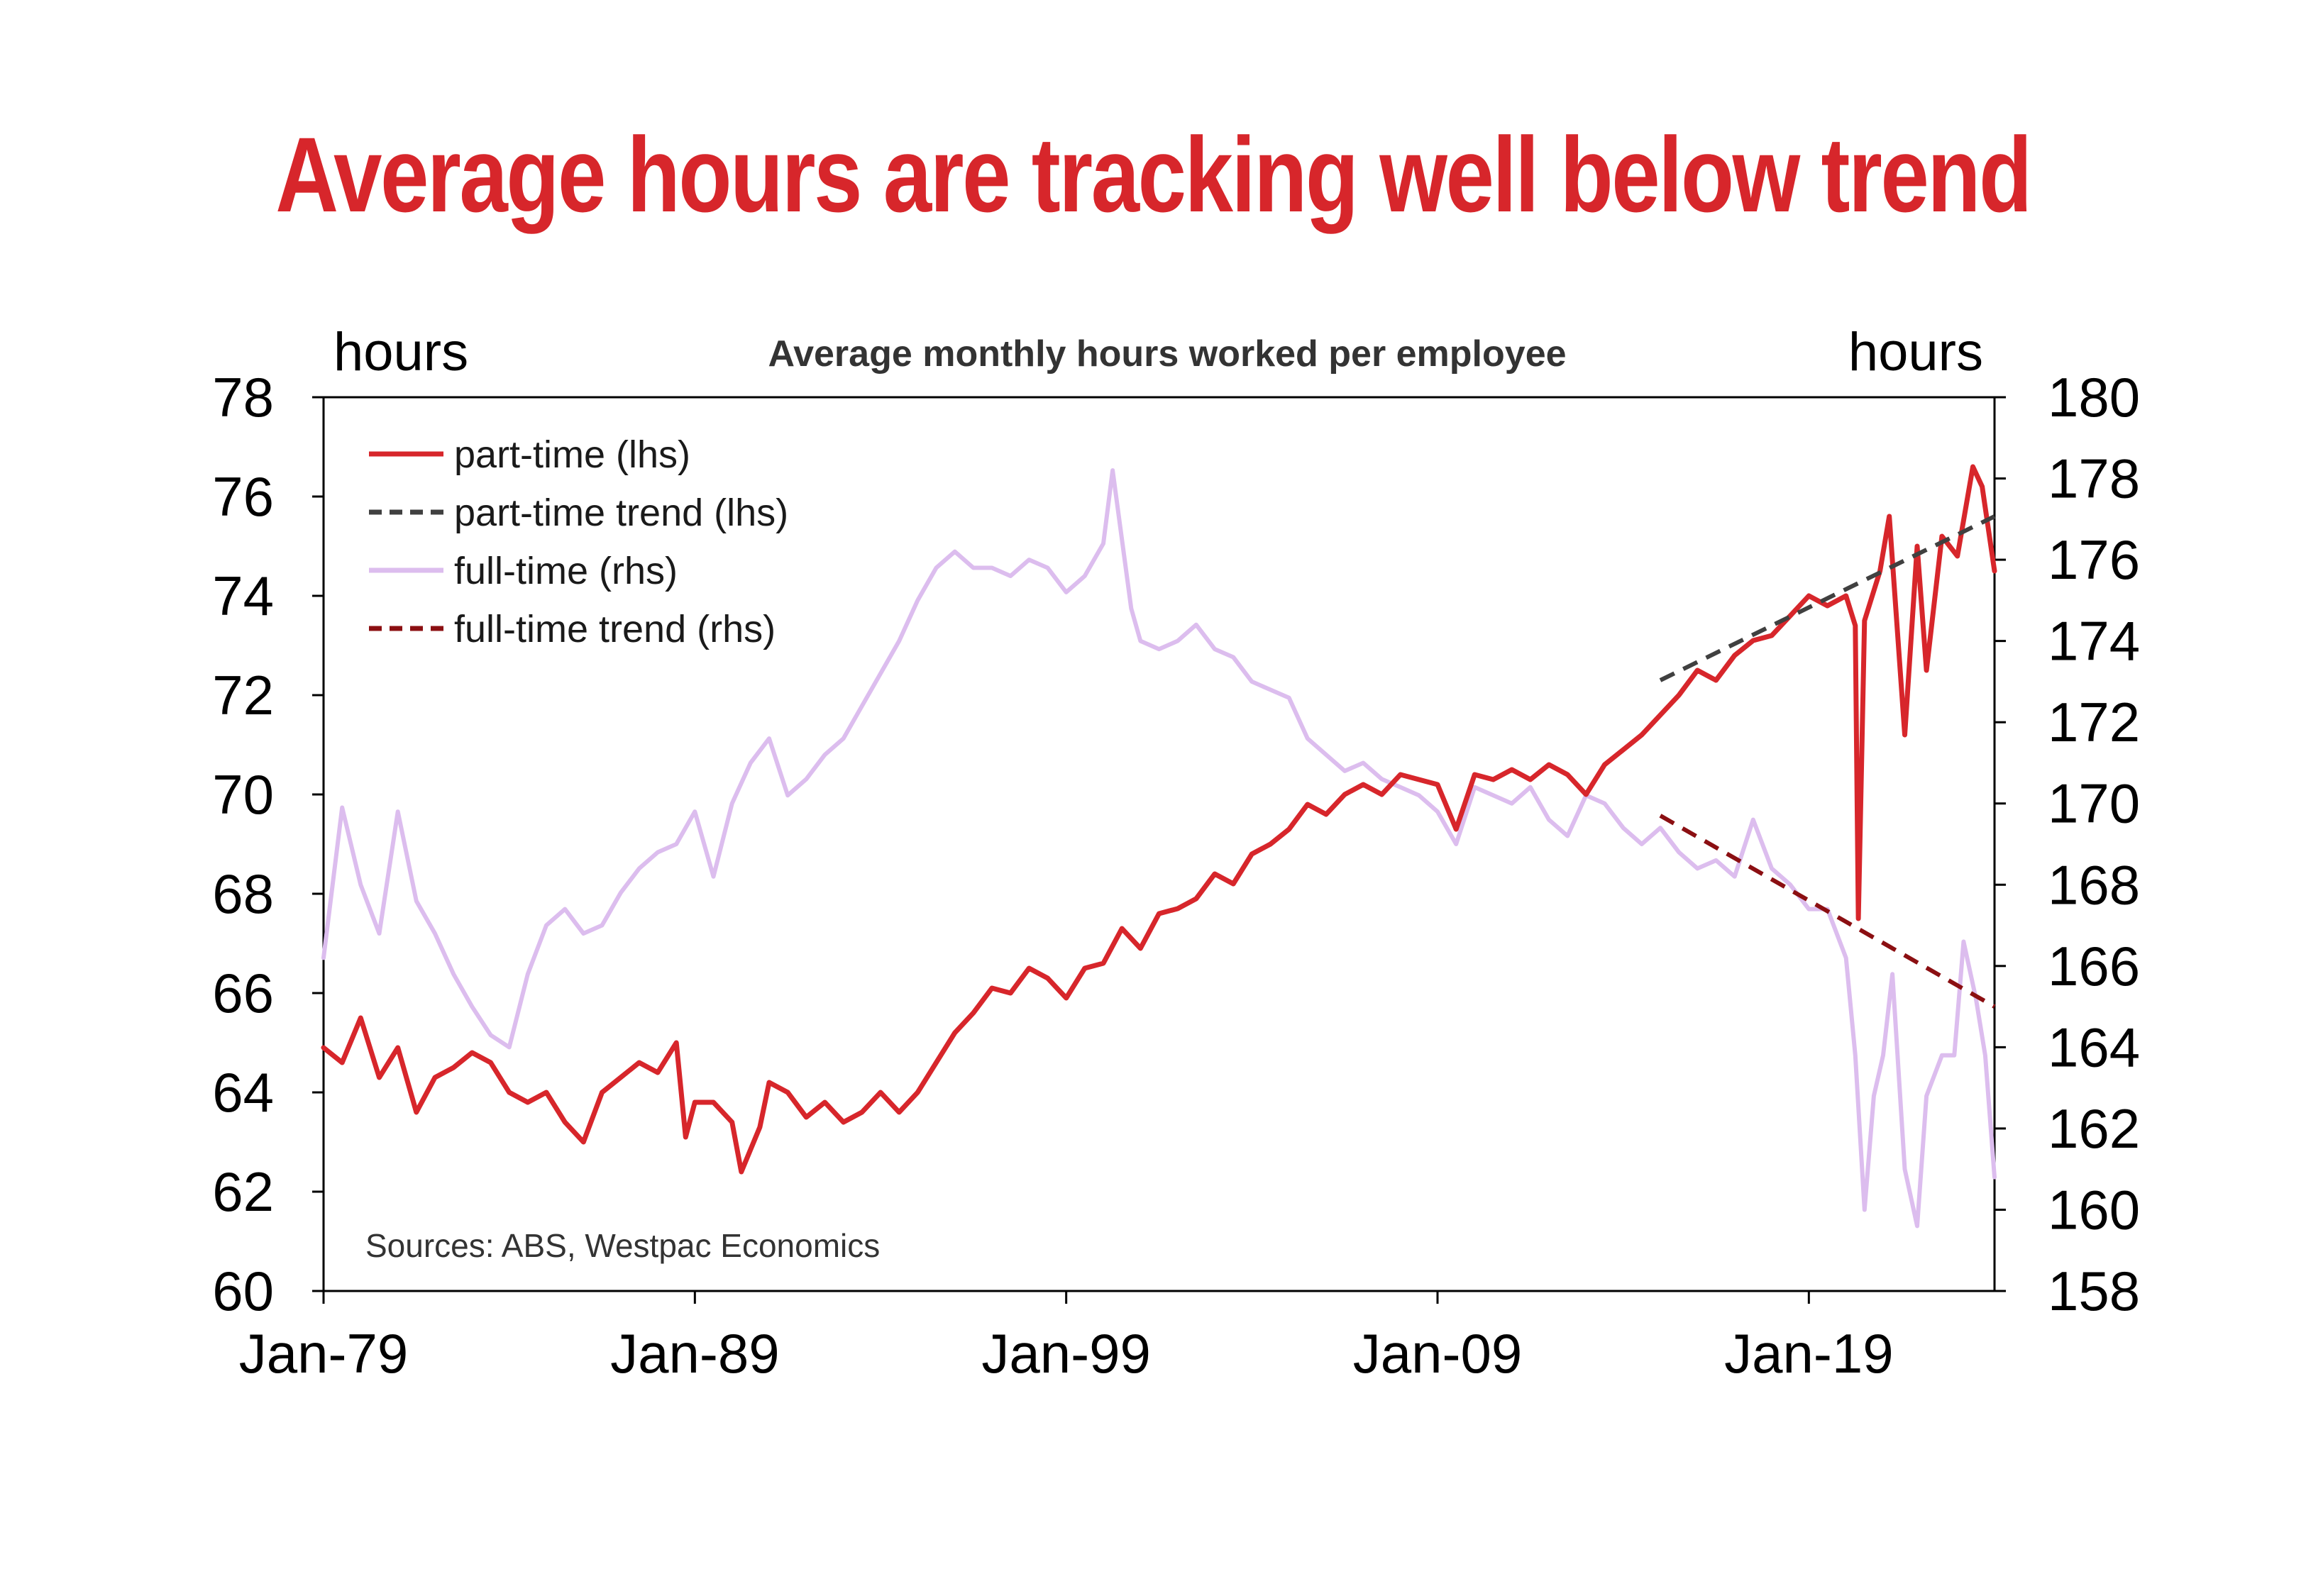 This screenshot has width=2306, height=1596. Describe the element at coordinates (2094, 885) in the screenshot. I see `right-tick-label: 168` at that location.